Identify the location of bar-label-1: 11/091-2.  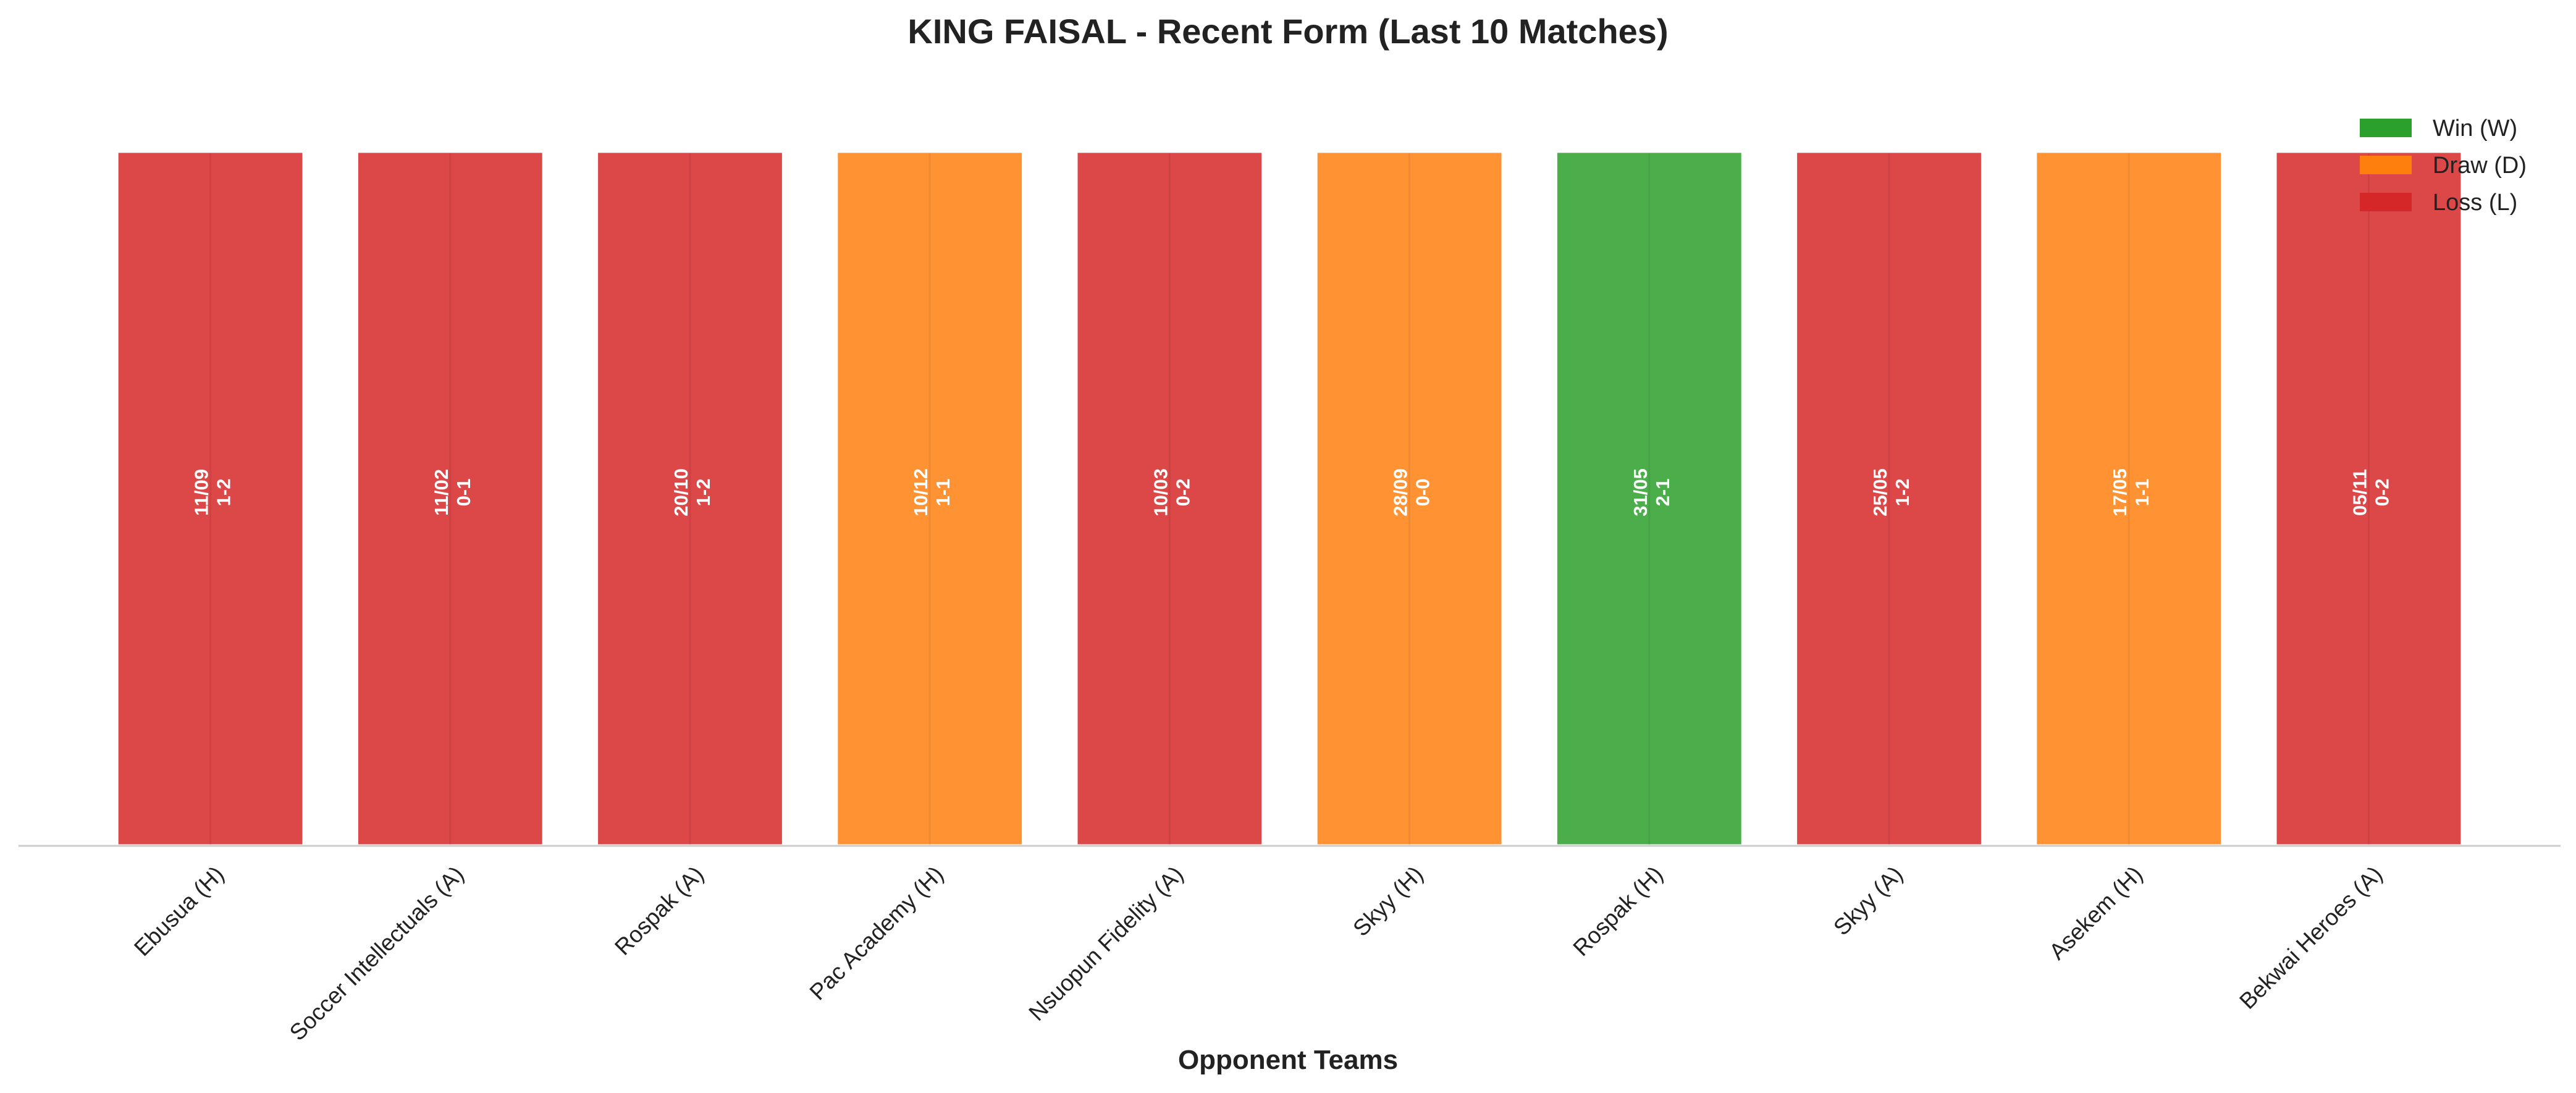
(213, 493).